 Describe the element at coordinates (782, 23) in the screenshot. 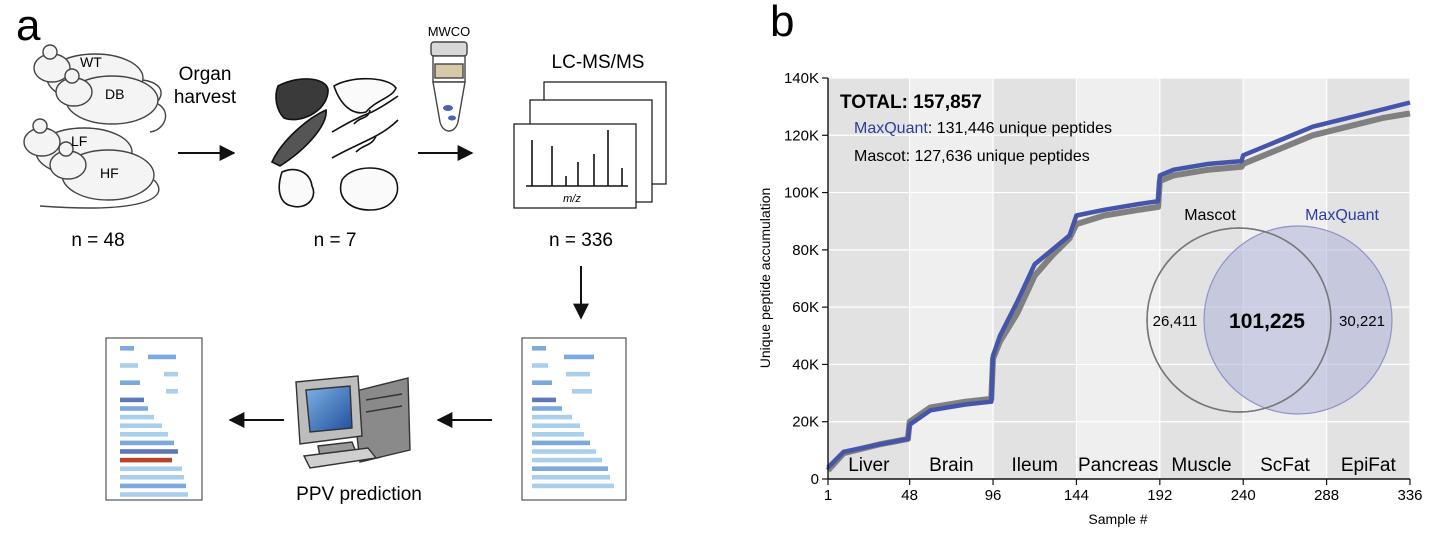

I see `panel-b-label: b` at that location.